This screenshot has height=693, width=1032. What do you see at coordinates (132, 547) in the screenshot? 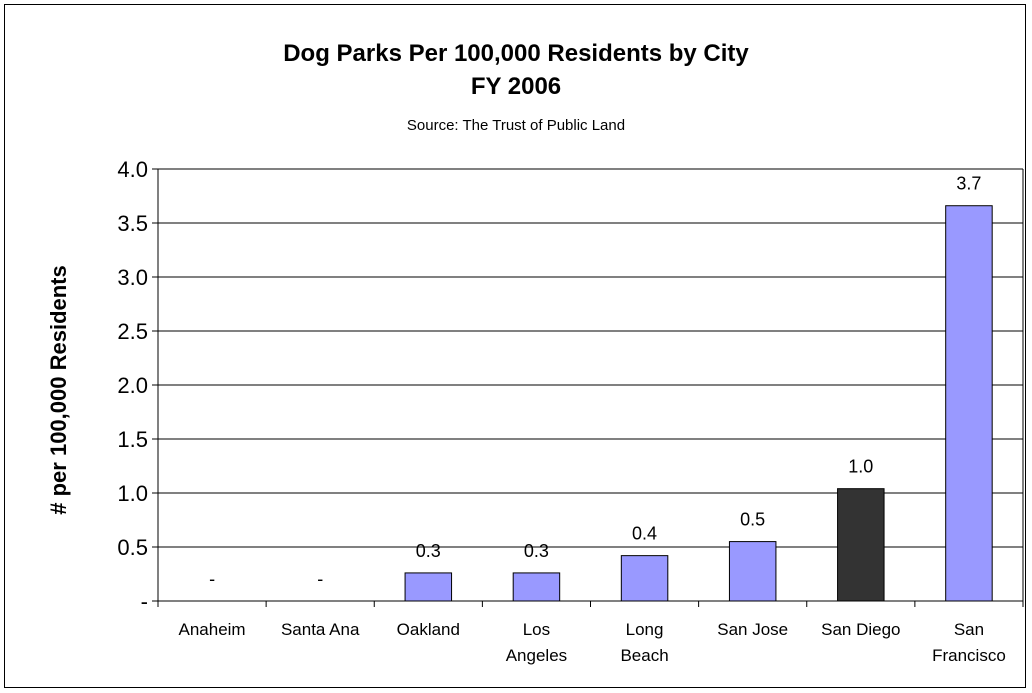
I see `y-tick-label: 0.5` at bounding box center [132, 547].